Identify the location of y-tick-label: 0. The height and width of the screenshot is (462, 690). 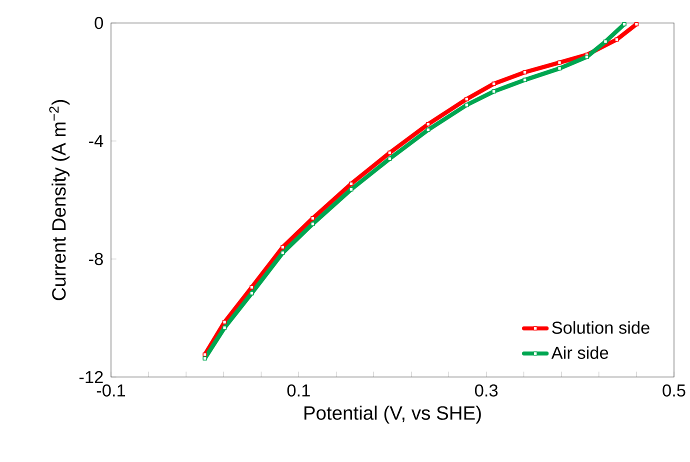
(98, 23).